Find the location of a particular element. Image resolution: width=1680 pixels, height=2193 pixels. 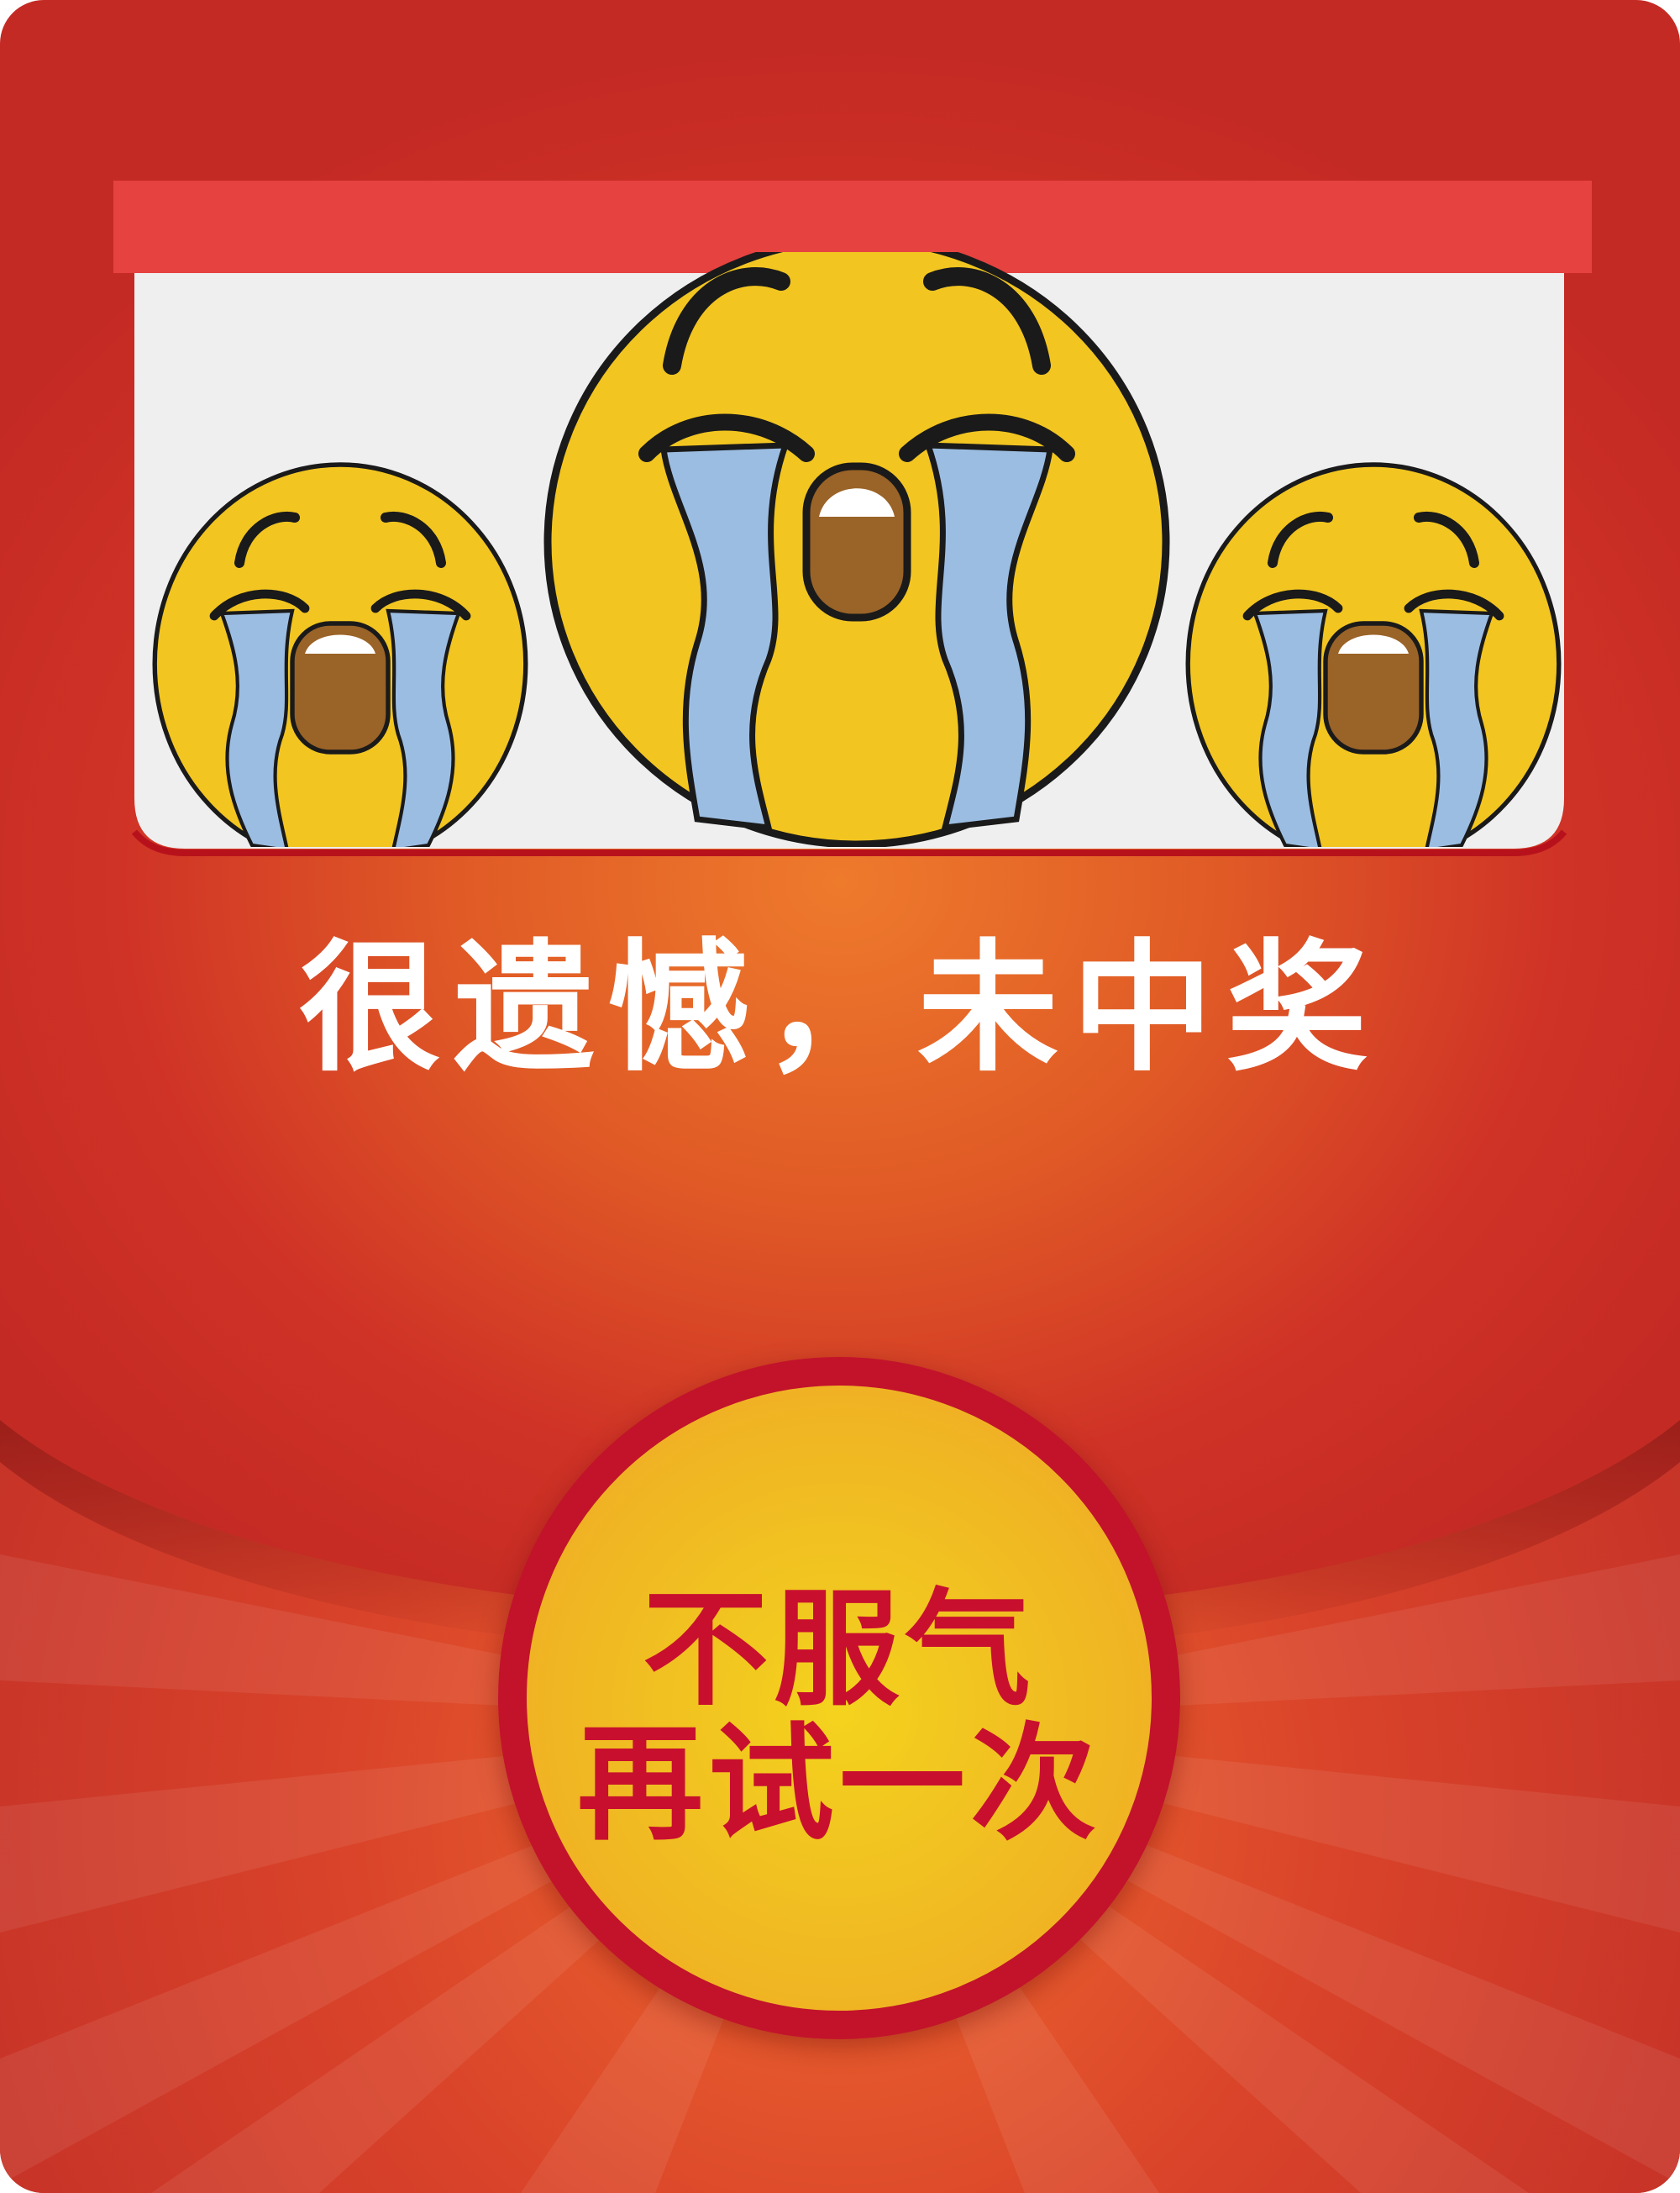

result-message: 很遗憾，未中奖 is located at coordinates (840, 1008).